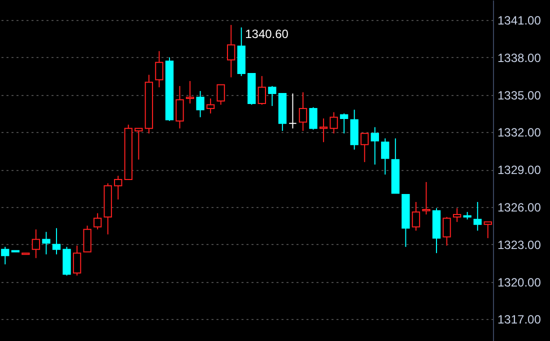  Describe the element at coordinates (520, 207) in the screenshot. I see `y-tick-label: 1326.00` at that location.